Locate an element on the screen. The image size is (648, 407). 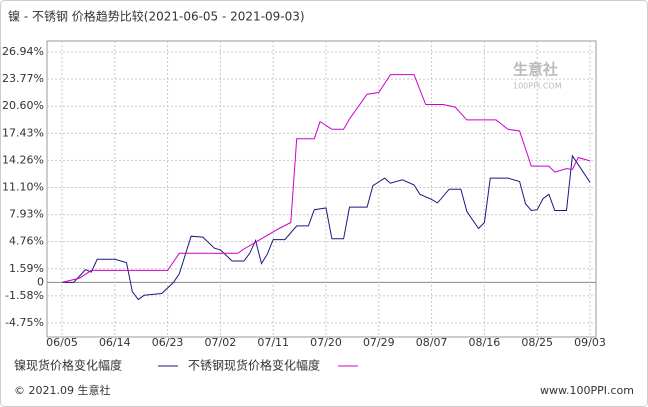
footer-right: www.100PPI.com is located at coordinates (587, 390).